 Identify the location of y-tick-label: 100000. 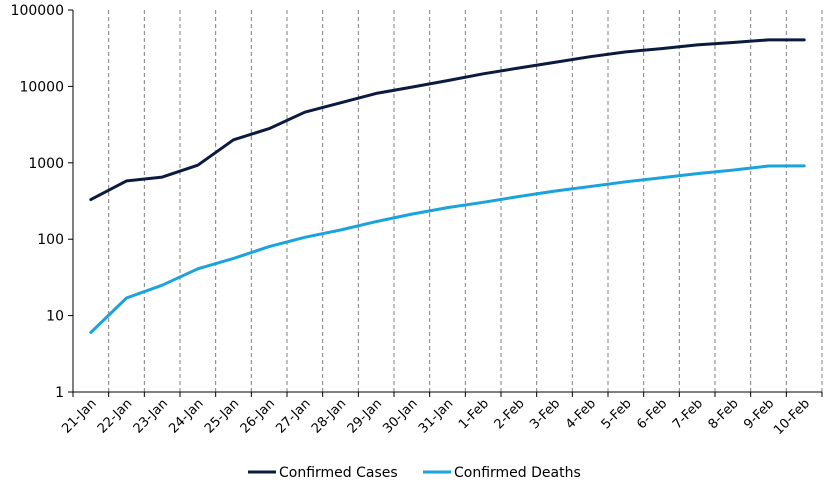
(37, 11).